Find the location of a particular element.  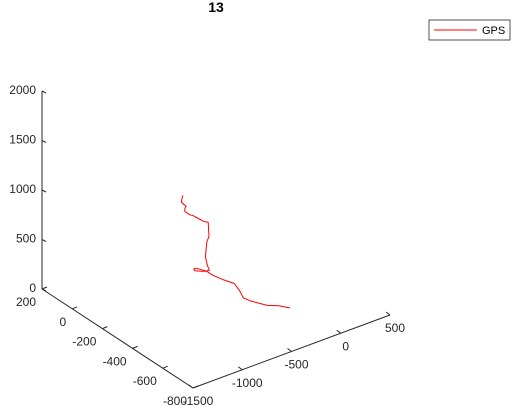

z-tick-label: 0 is located at coordinates (32, 288).